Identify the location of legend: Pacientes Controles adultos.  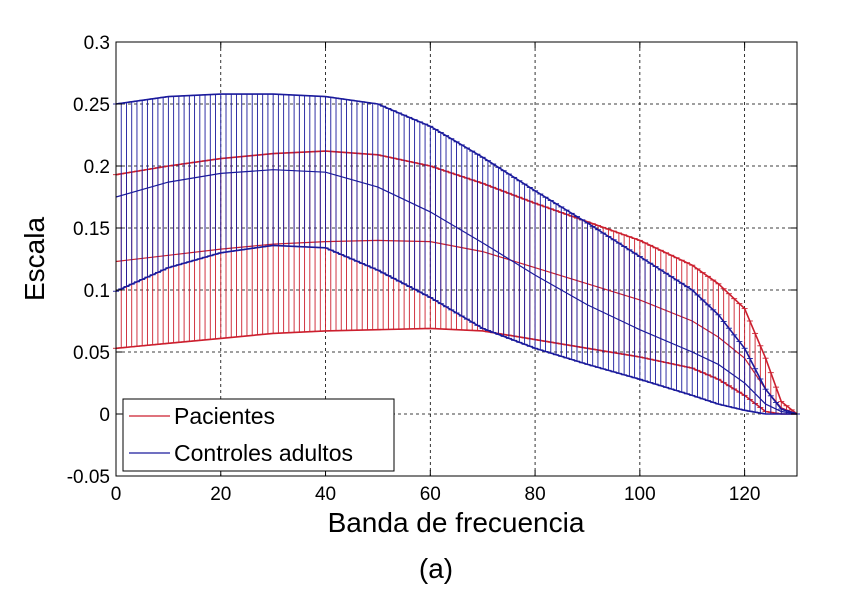
(258, 435).